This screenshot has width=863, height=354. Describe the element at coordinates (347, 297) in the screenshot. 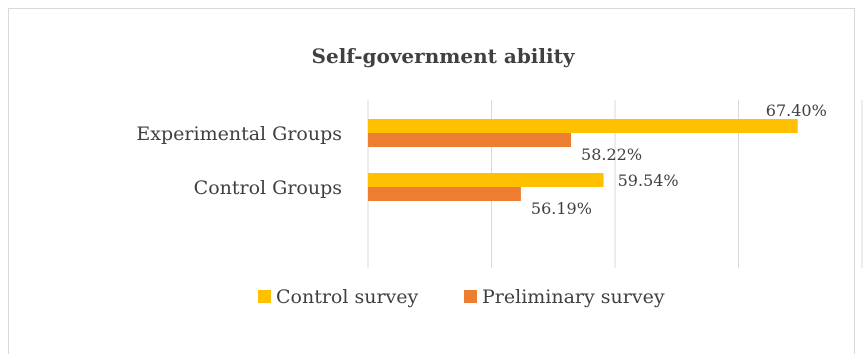

I see `legend-label: Control survey` at that location.